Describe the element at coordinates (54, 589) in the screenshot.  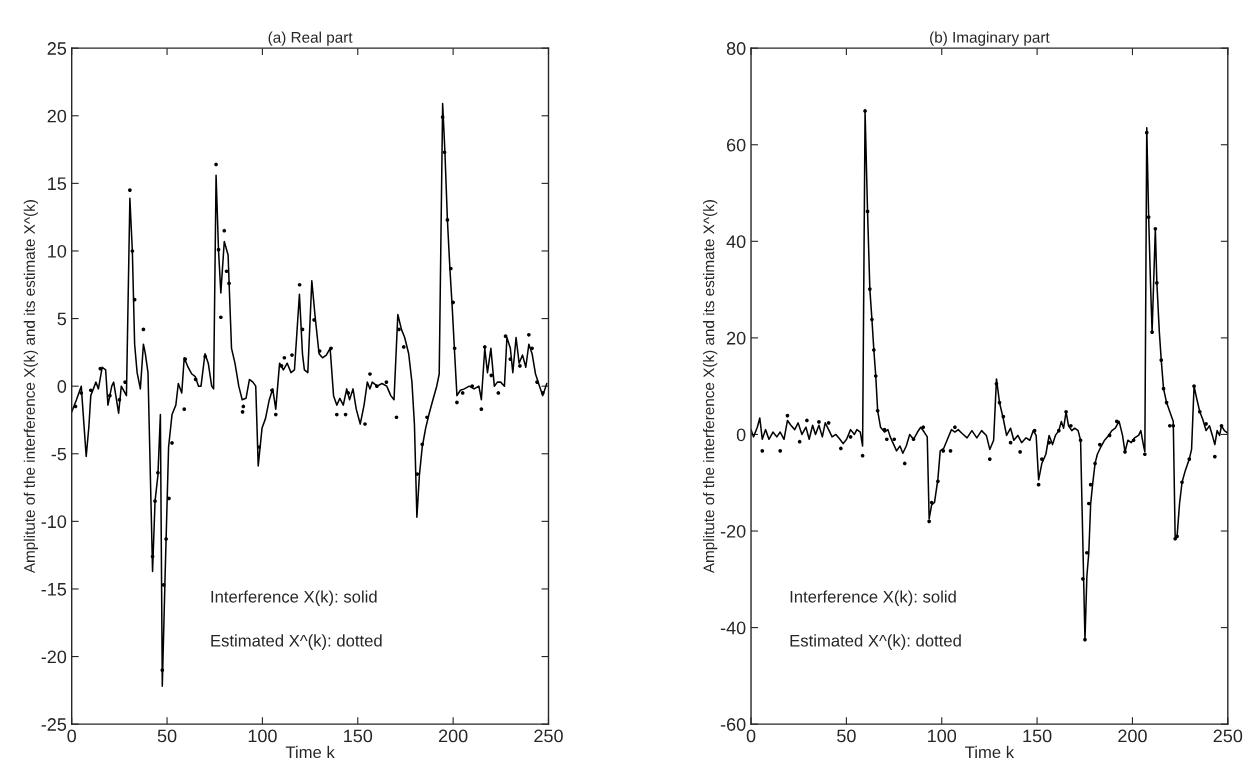
I see `y-tick-label: -15` at that location.